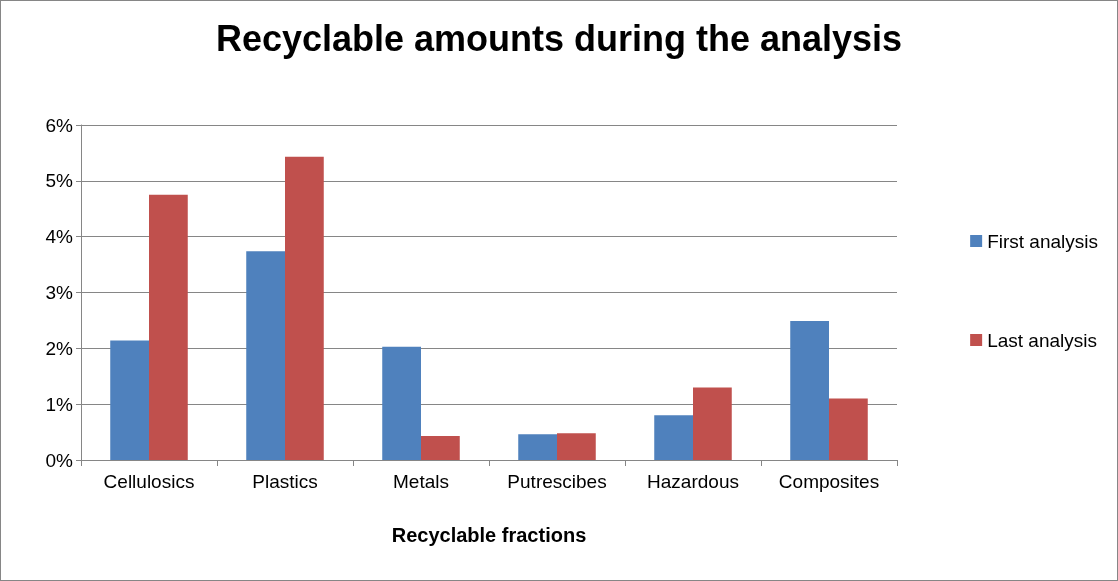 This screenshot has height=581, width=1118. Describe the element at coordinates (559, 38) in the screenshot. I see `chart-title: Recyclable amounts during the analysis` at that location.